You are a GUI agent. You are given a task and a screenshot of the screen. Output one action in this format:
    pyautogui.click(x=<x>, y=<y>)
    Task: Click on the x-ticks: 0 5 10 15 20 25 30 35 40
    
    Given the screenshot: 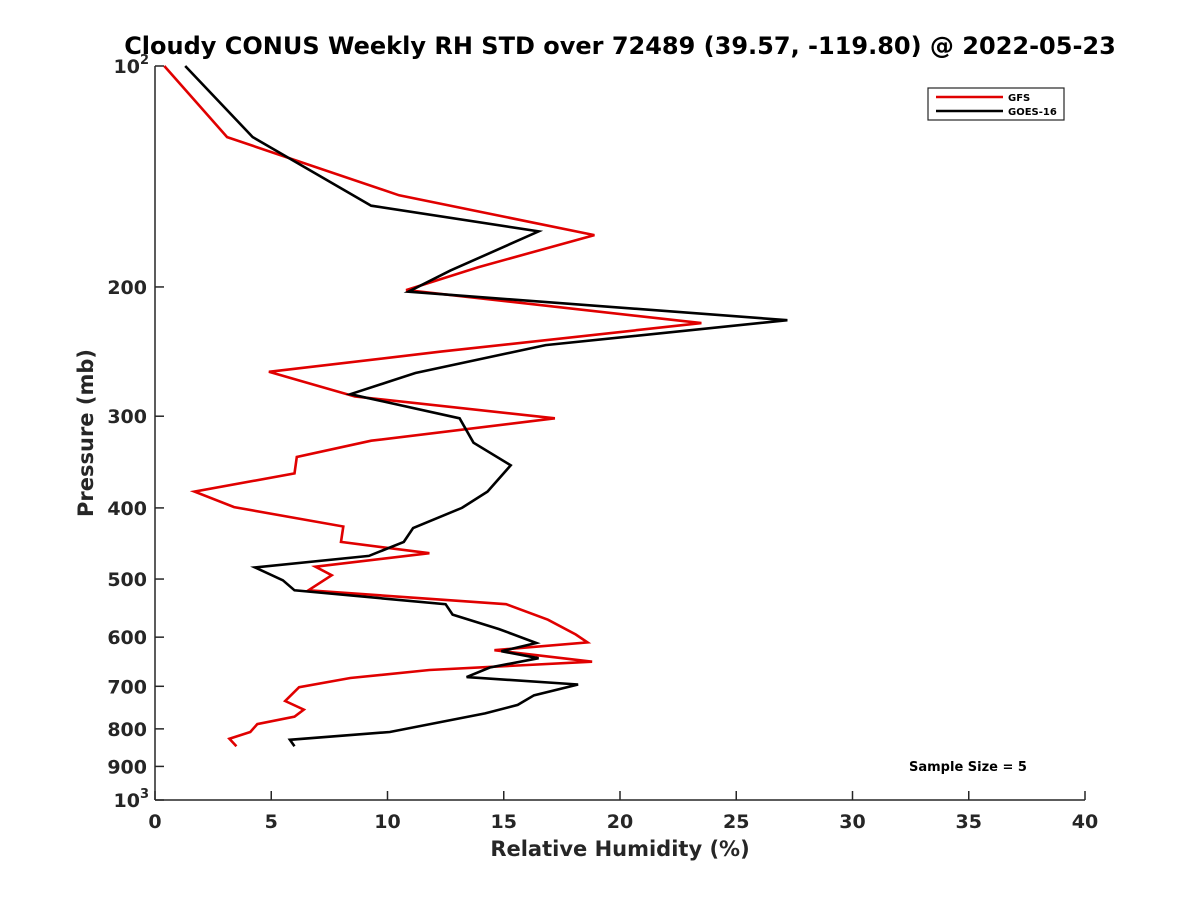 What is the action you would take?
    pyautogui.click(x=623, y=812)
    